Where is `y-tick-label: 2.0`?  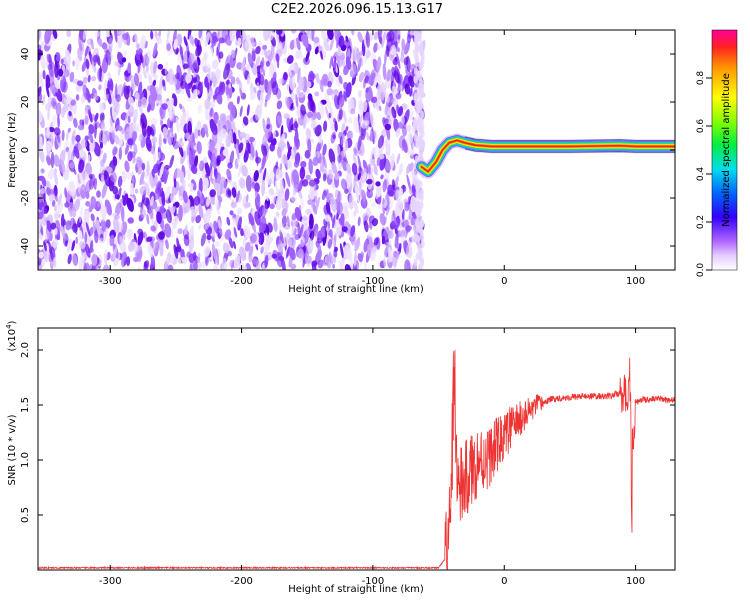 y-tick-label: 2.0 is located at coordinates (25, 350).